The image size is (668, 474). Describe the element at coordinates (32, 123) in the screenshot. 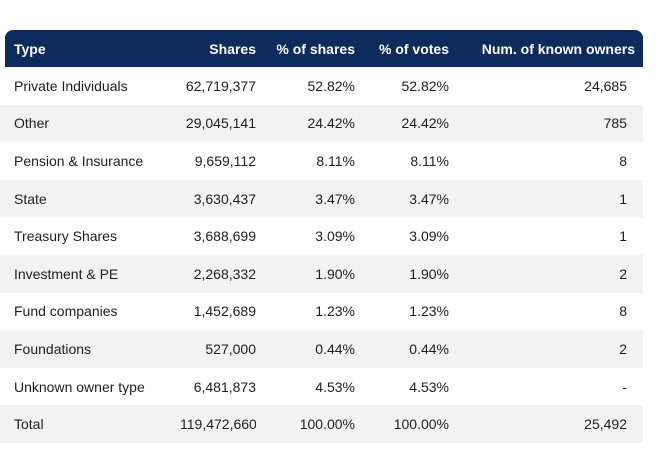

I see `cell-type: Other` at that location.